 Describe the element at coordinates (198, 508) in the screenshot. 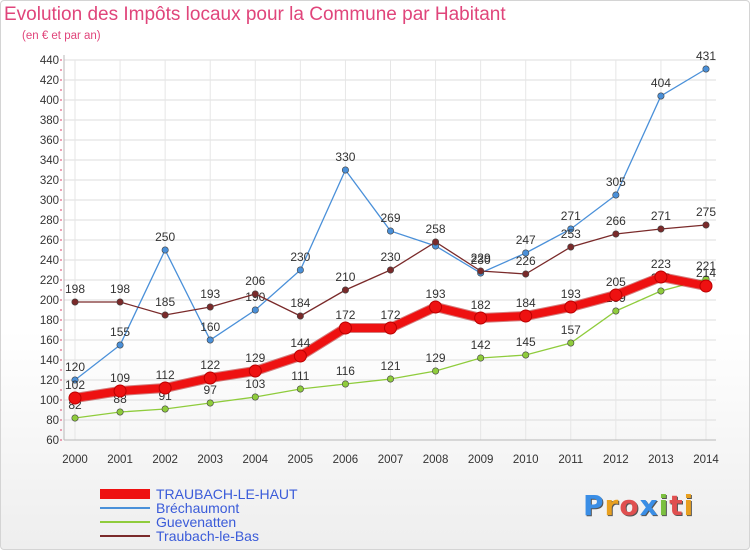

I see `legend-label: Bréchaumont` at that location.